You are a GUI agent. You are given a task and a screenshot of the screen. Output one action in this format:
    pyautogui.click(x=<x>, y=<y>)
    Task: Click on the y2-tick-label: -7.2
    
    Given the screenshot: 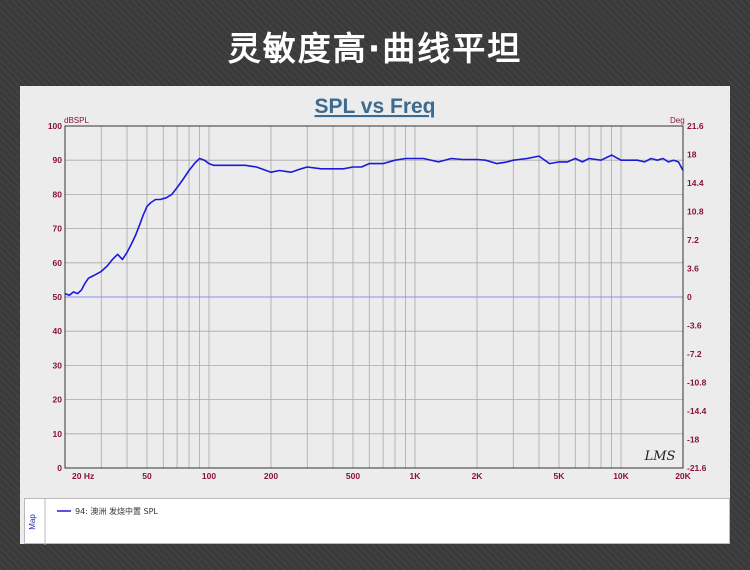 What is the action you would take?
    pyautogui.click(x=694, y=354)
    